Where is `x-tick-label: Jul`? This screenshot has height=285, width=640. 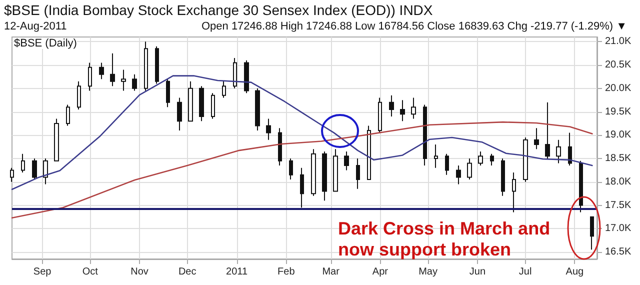
x-tick-label: Jul is located at coordinates (525, 272).